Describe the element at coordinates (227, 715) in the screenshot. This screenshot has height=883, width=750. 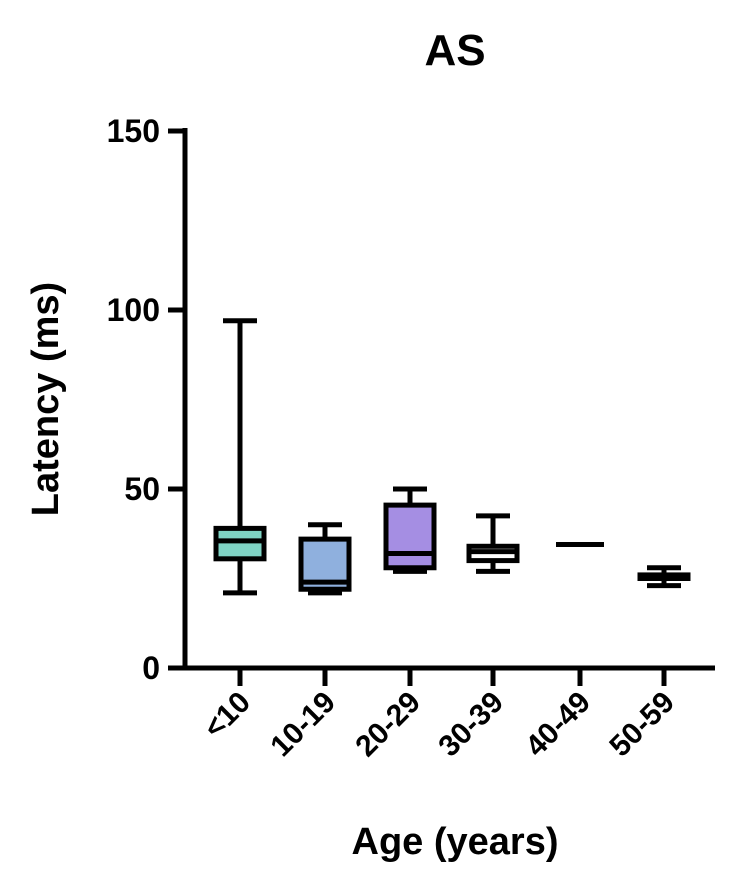
I see `x-tick-label: <10` at that location.